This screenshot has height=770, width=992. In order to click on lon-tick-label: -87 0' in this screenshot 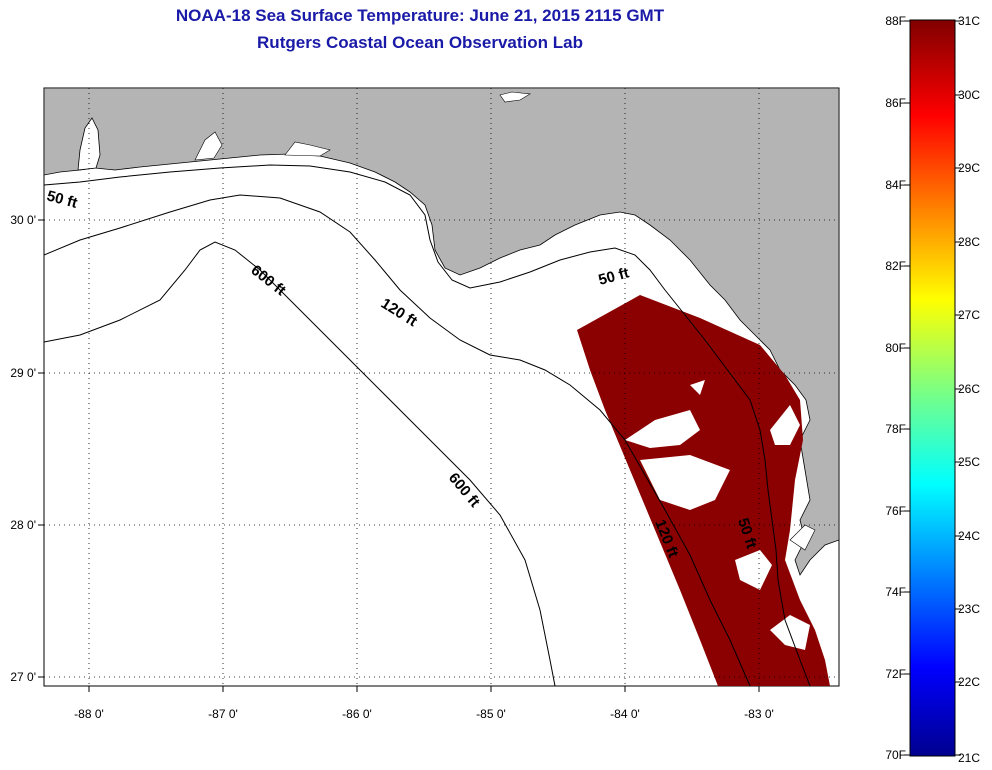, I will do `click(223, 714)`.